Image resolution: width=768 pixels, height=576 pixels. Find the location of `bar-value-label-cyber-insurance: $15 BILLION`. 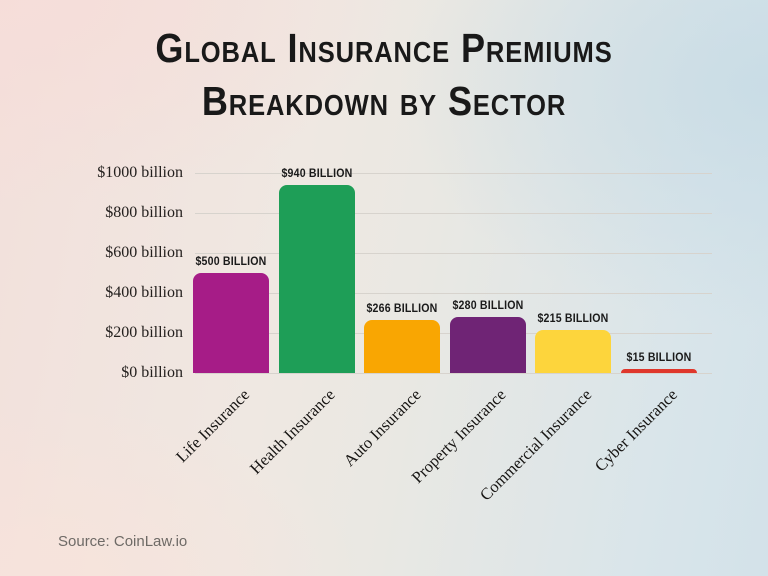

bar-value-label-cyber-insurance: $15 BILLION is located at coordinates (658, 358).